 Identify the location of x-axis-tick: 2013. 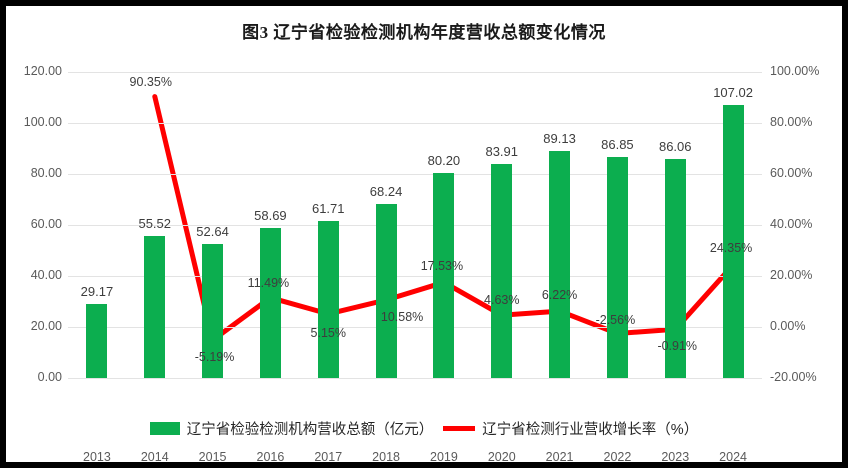
(97, 457).